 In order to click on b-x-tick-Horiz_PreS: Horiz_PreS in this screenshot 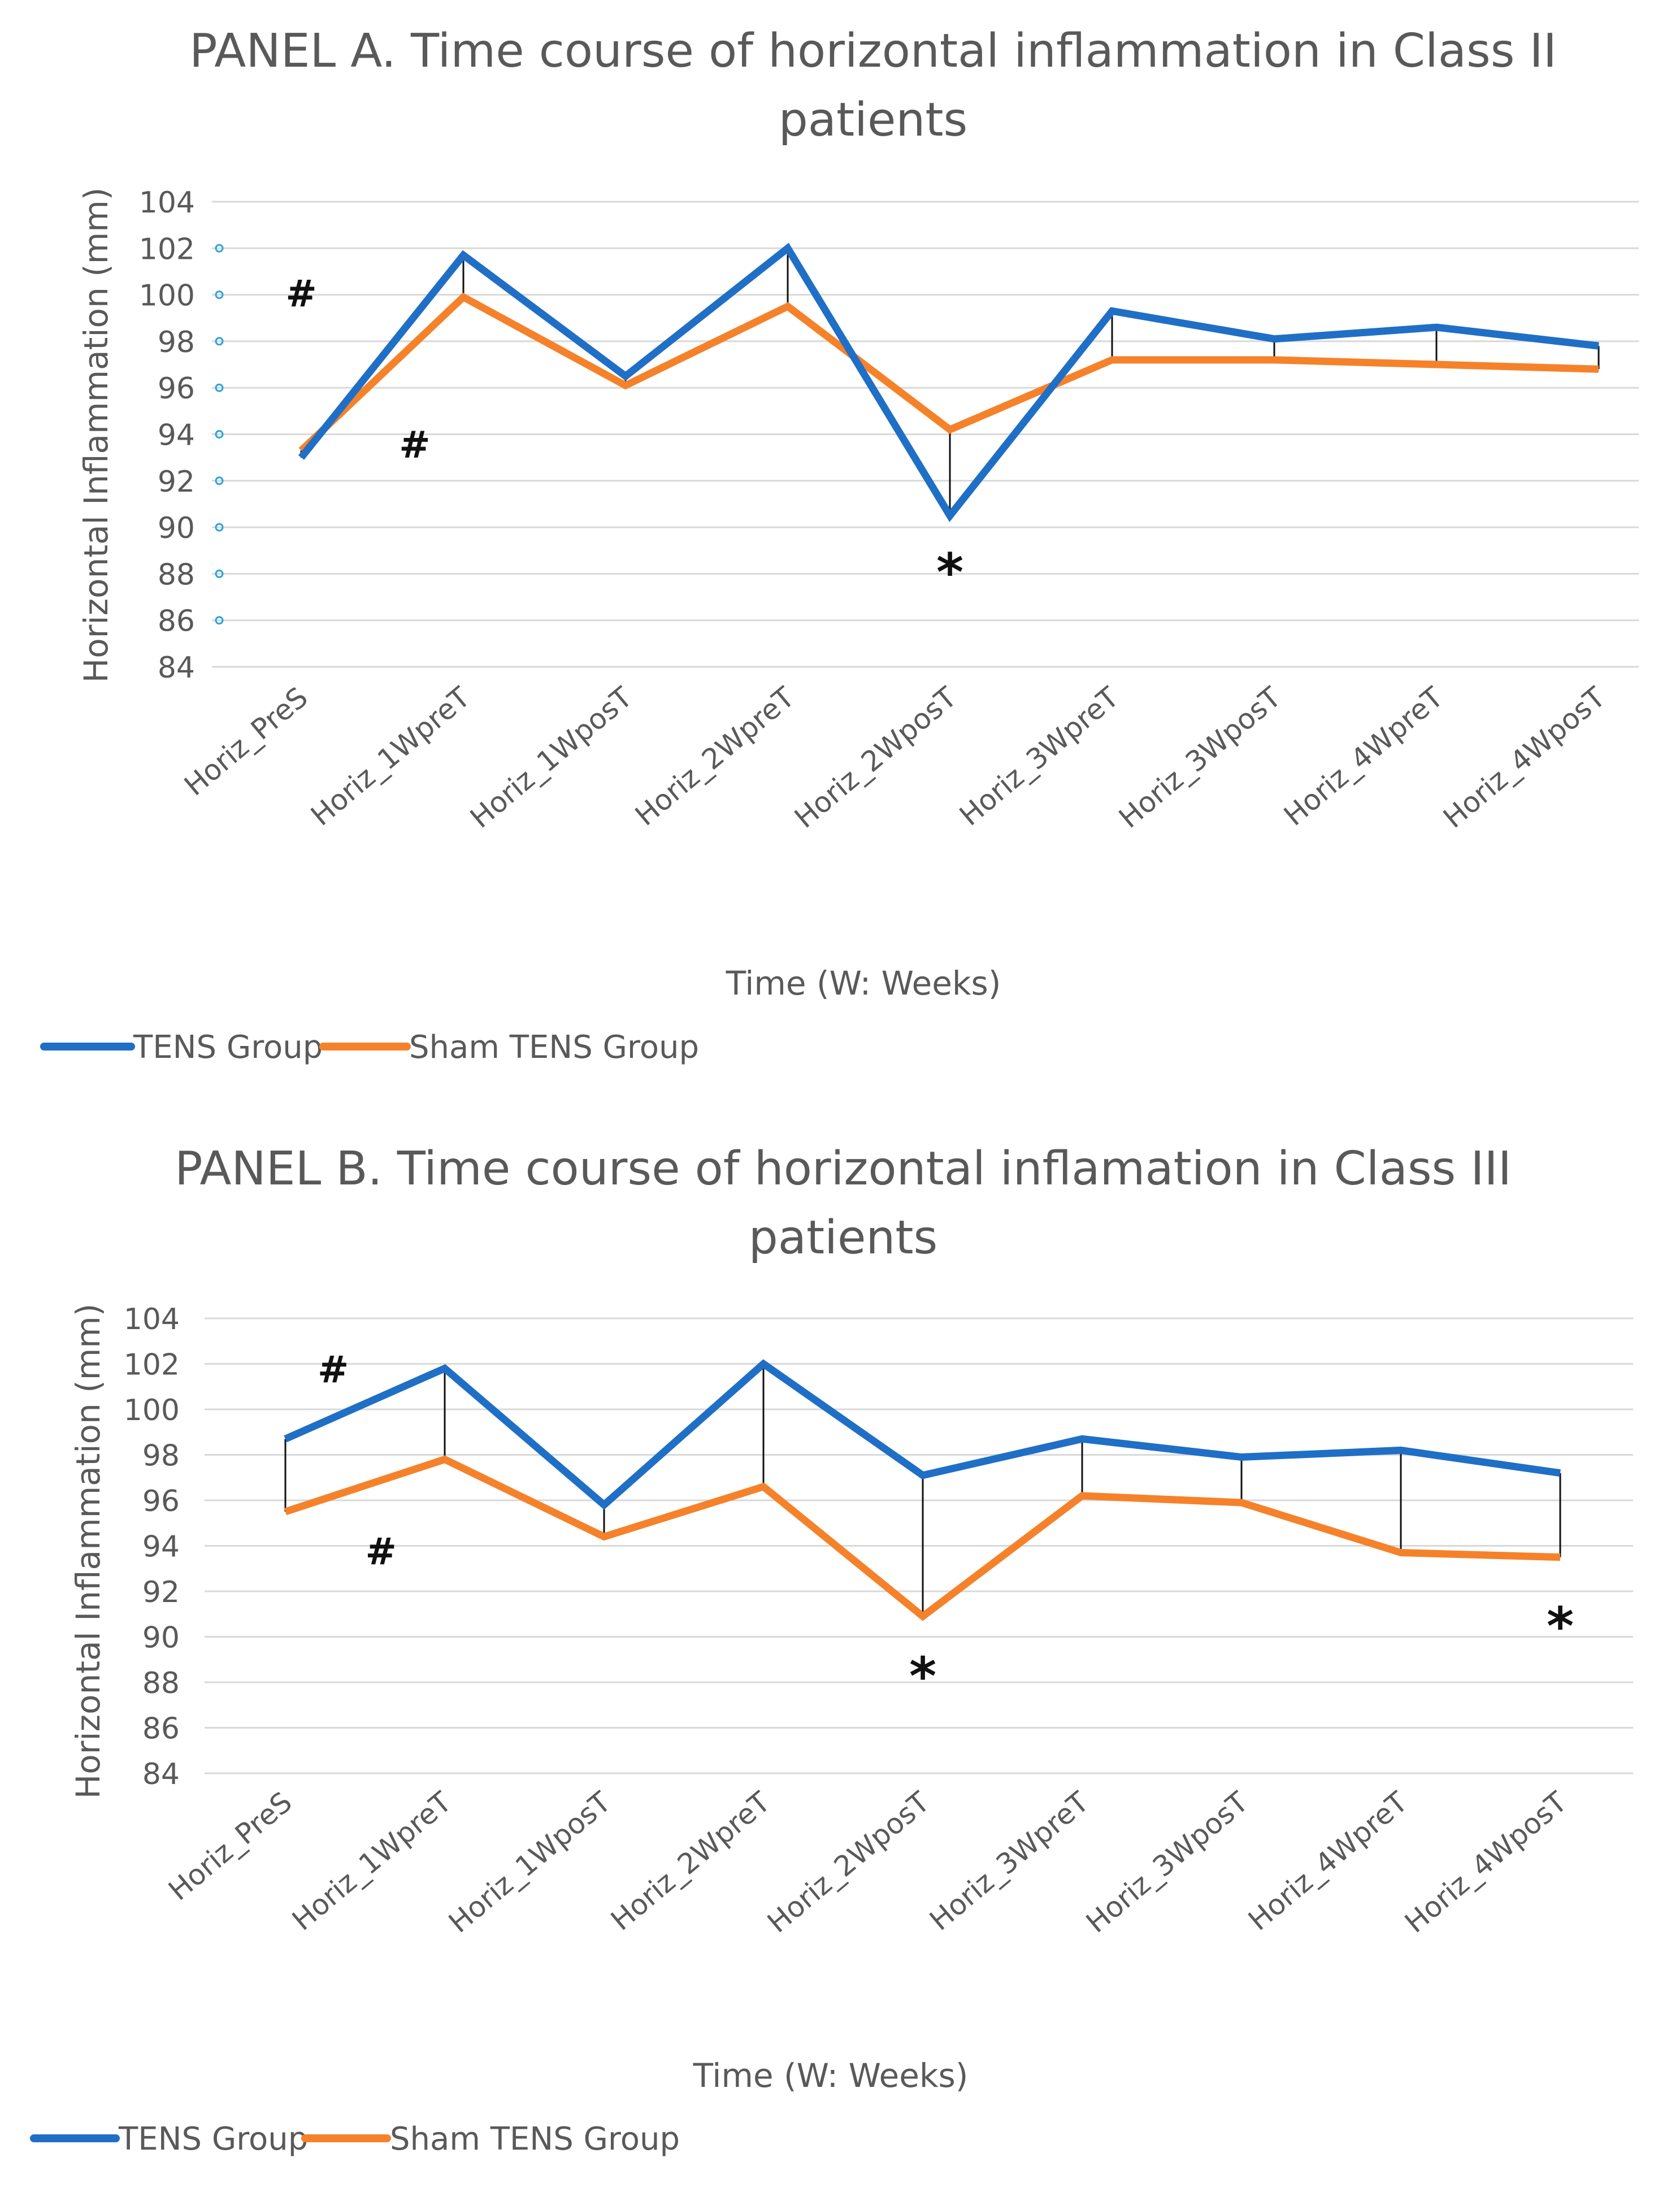, I will do `click(230, 1847)`.